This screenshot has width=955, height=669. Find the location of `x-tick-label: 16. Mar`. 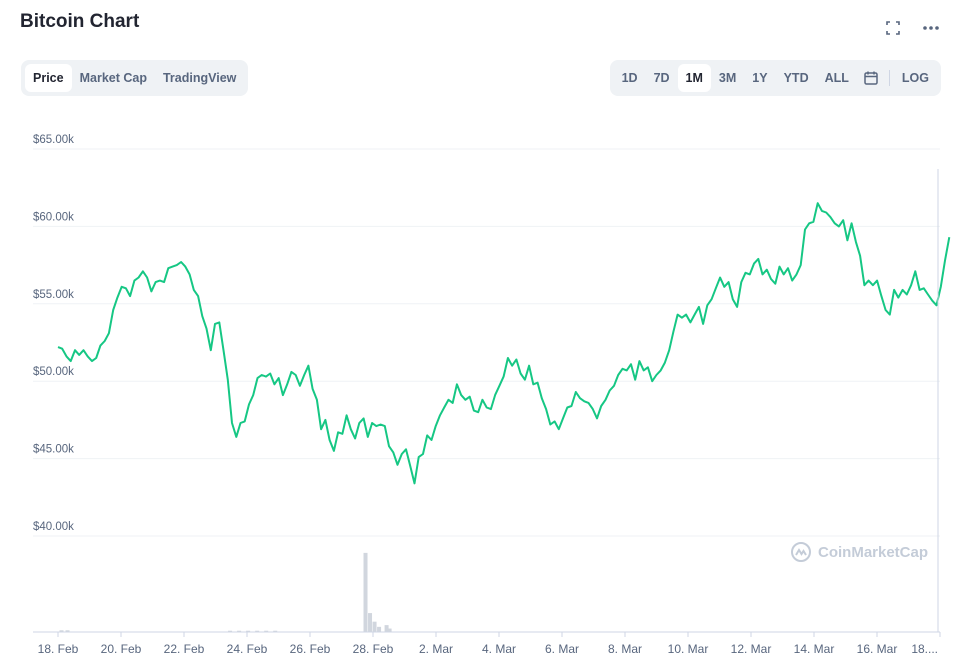

x-tick-label: 16. Mar is located at coordinates (877, 649).